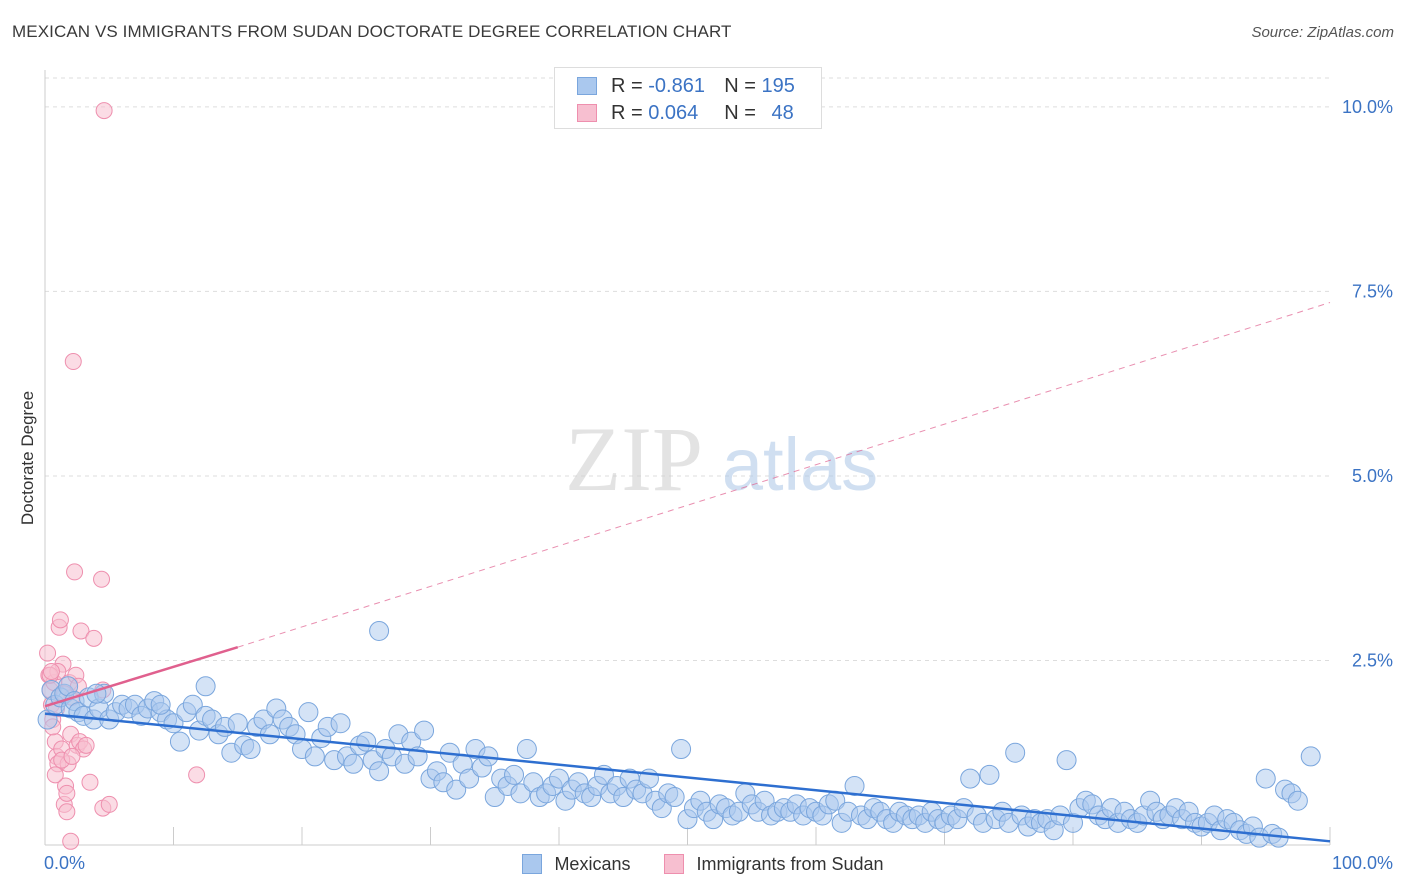 The image size is (1406, 892). What do you see at coordinates (800, 464) in the screenshot?
I see `watermark-atlas: atlas` at bounding box center [800, 464].